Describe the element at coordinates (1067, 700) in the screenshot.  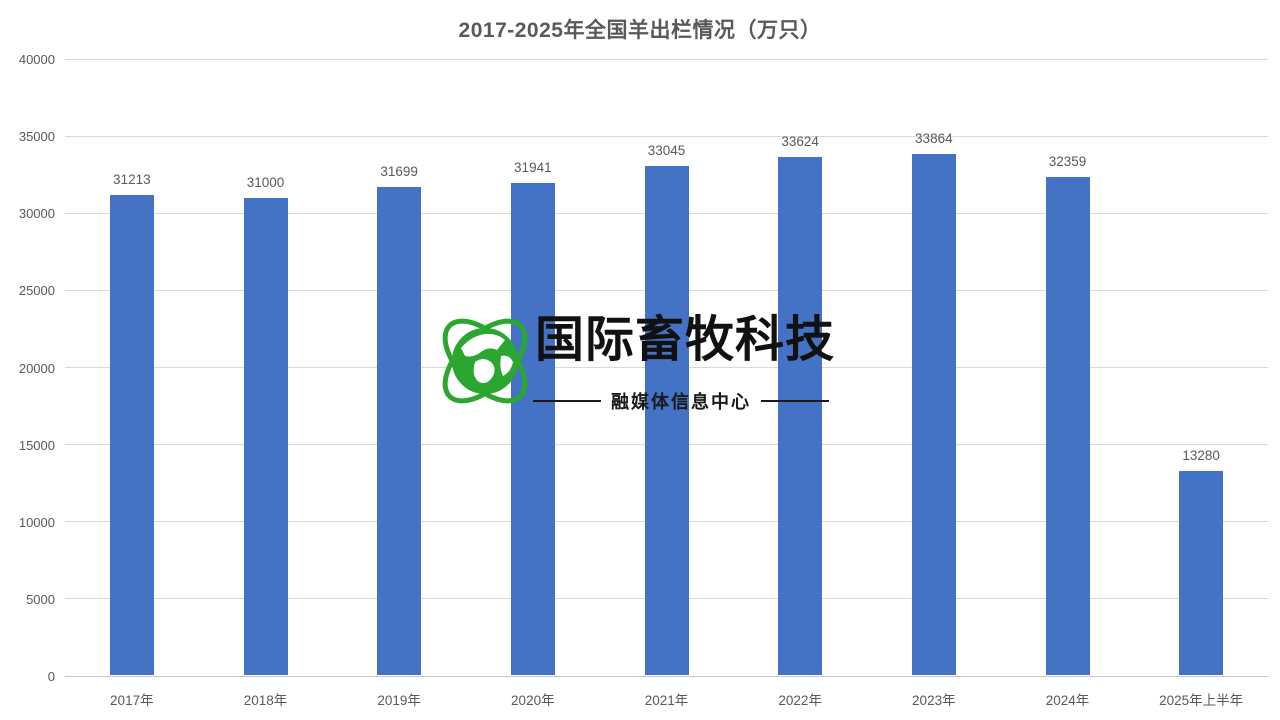
I see `x-axis-tick-label: 2024年` at that location.